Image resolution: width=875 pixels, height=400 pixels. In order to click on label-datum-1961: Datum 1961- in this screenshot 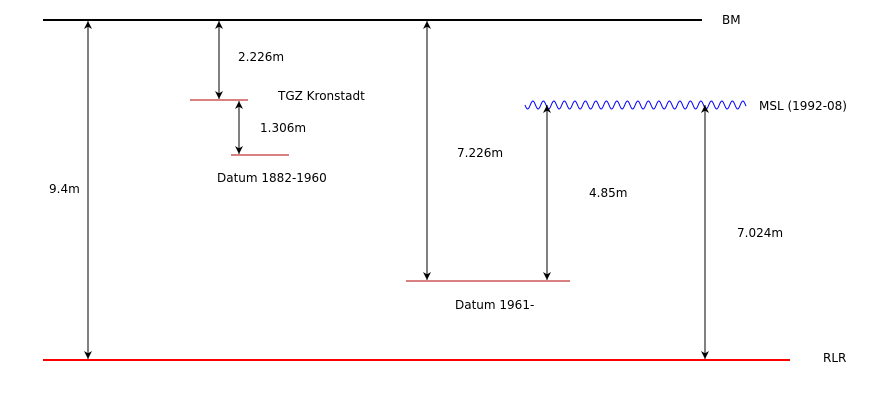, I will do `click(494, 305)`.